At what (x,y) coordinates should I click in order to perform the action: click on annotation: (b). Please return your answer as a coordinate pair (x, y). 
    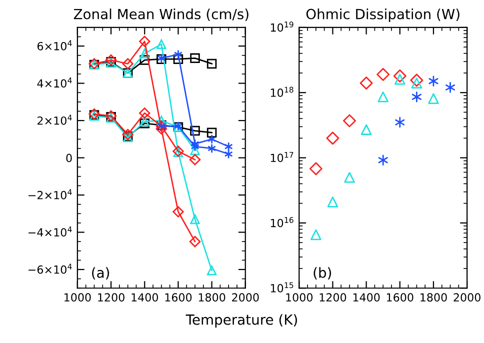
    Looking at the image, I should click on (323, 273).